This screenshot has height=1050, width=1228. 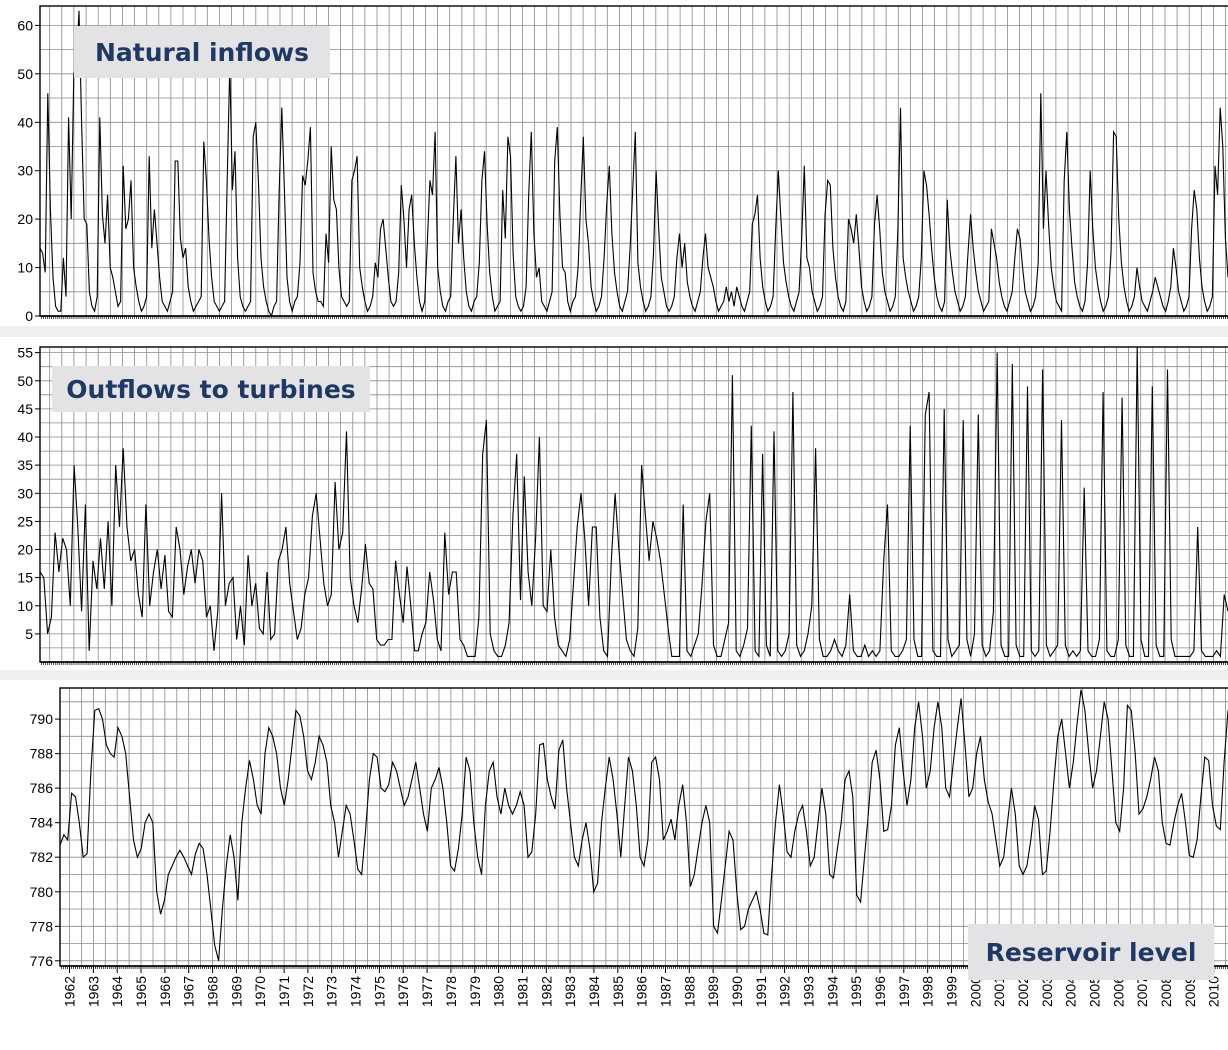 I want to click on x-tick-label: 1991, so click(x=761, y=991).